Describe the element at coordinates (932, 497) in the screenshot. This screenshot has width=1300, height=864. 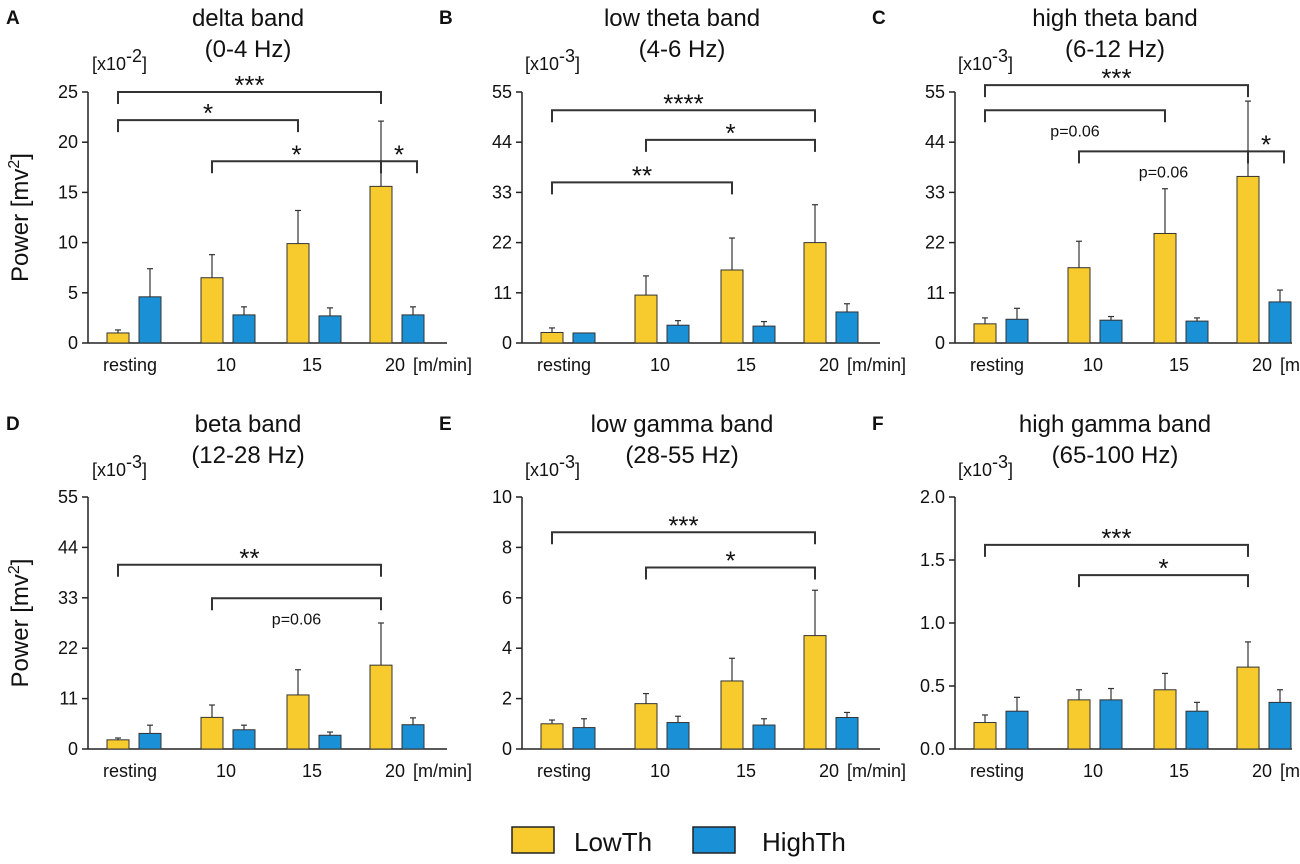
I see `y-tick-label: 2.0` at that location.